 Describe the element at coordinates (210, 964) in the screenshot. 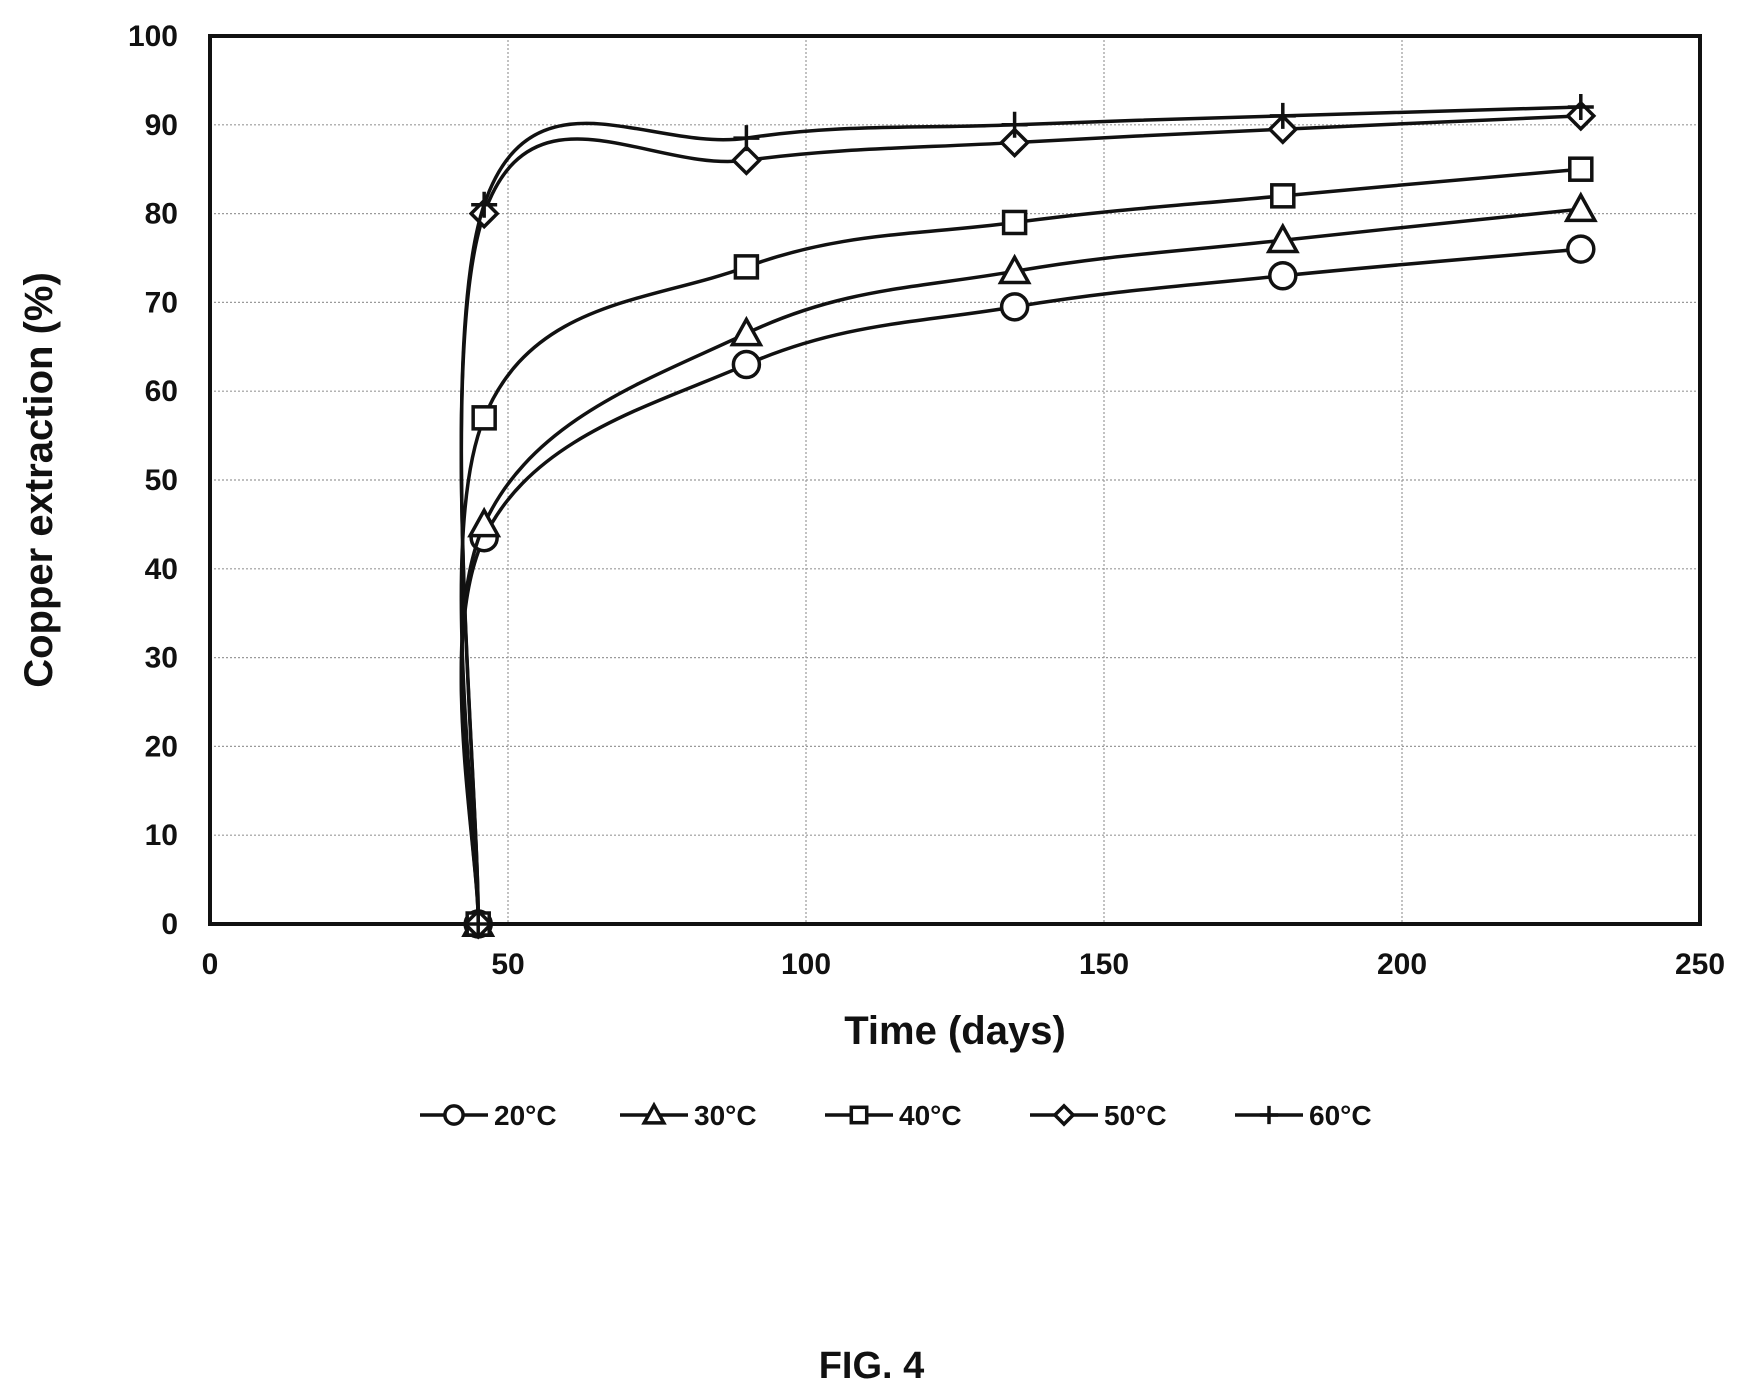

I see `x-tick-label: 0` at that location.